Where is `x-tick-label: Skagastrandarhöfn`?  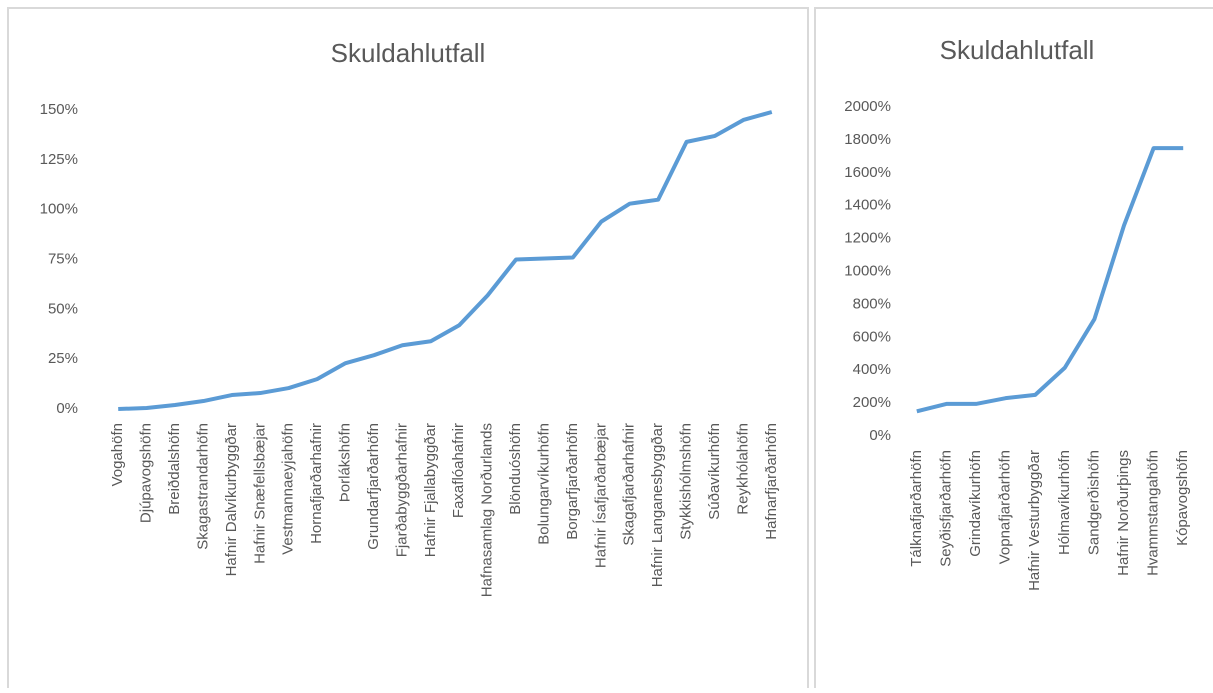 x-tick-label: Skagastrandarhöfn is located at coordinates (202, 486).